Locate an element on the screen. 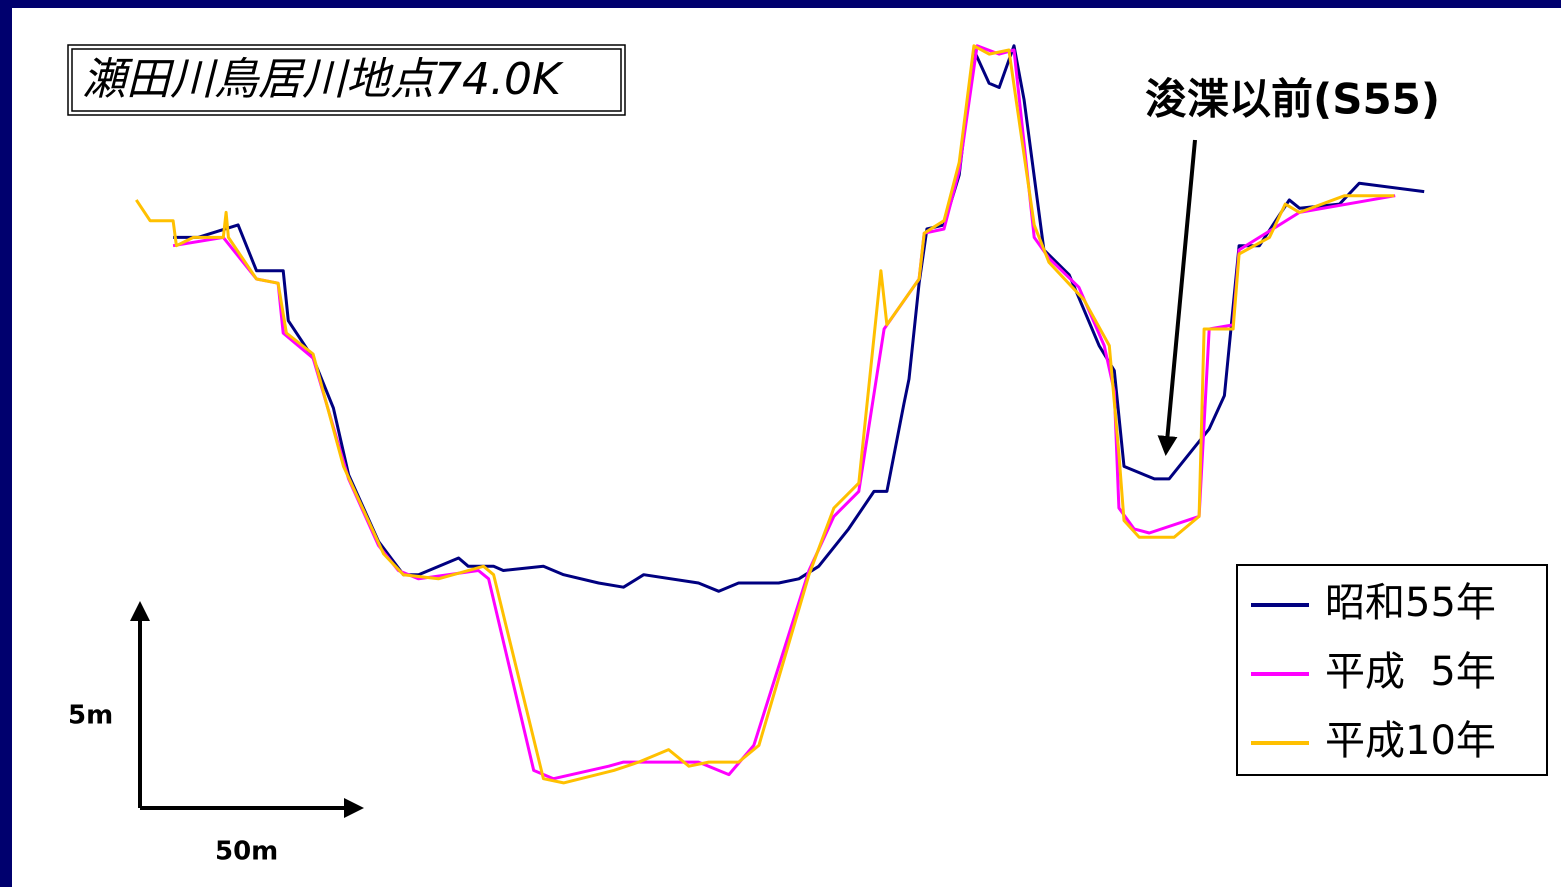  annotation: 浚渫以前(S55) is located at coordinates (1292, 99).